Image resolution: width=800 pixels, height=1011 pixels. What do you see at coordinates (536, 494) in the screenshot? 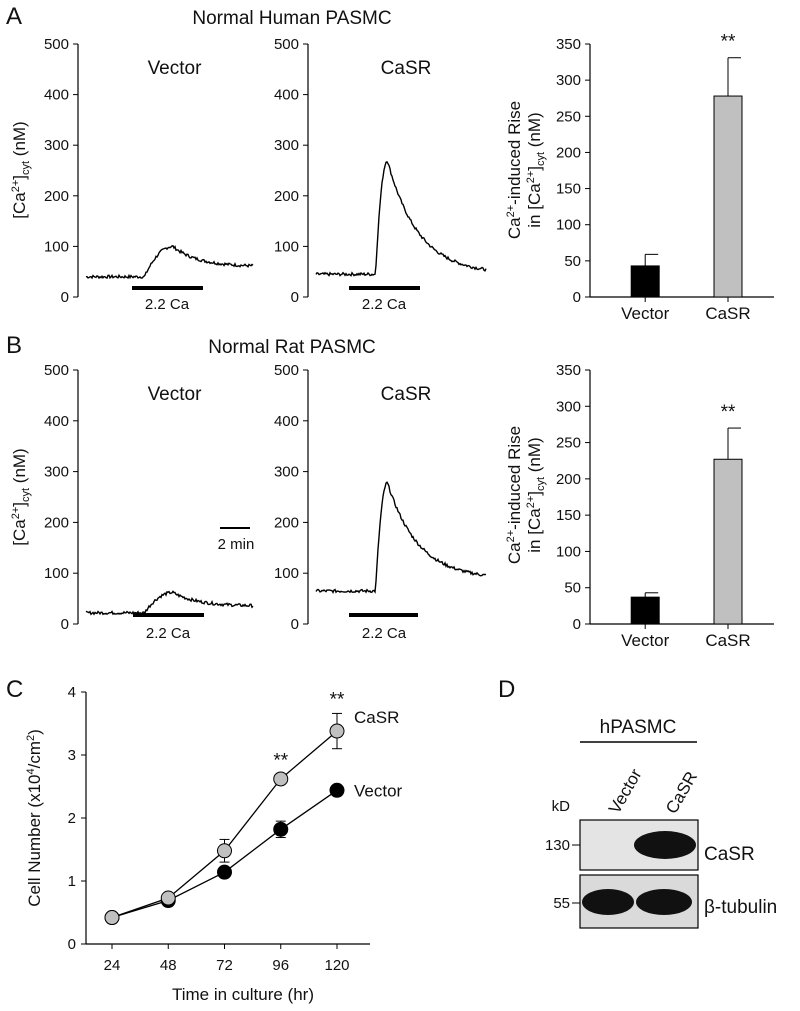
I see `panel-b-bar-ylabel-line2: in [Ca2+]cyt (nM)` at bounding box center [536, 494].